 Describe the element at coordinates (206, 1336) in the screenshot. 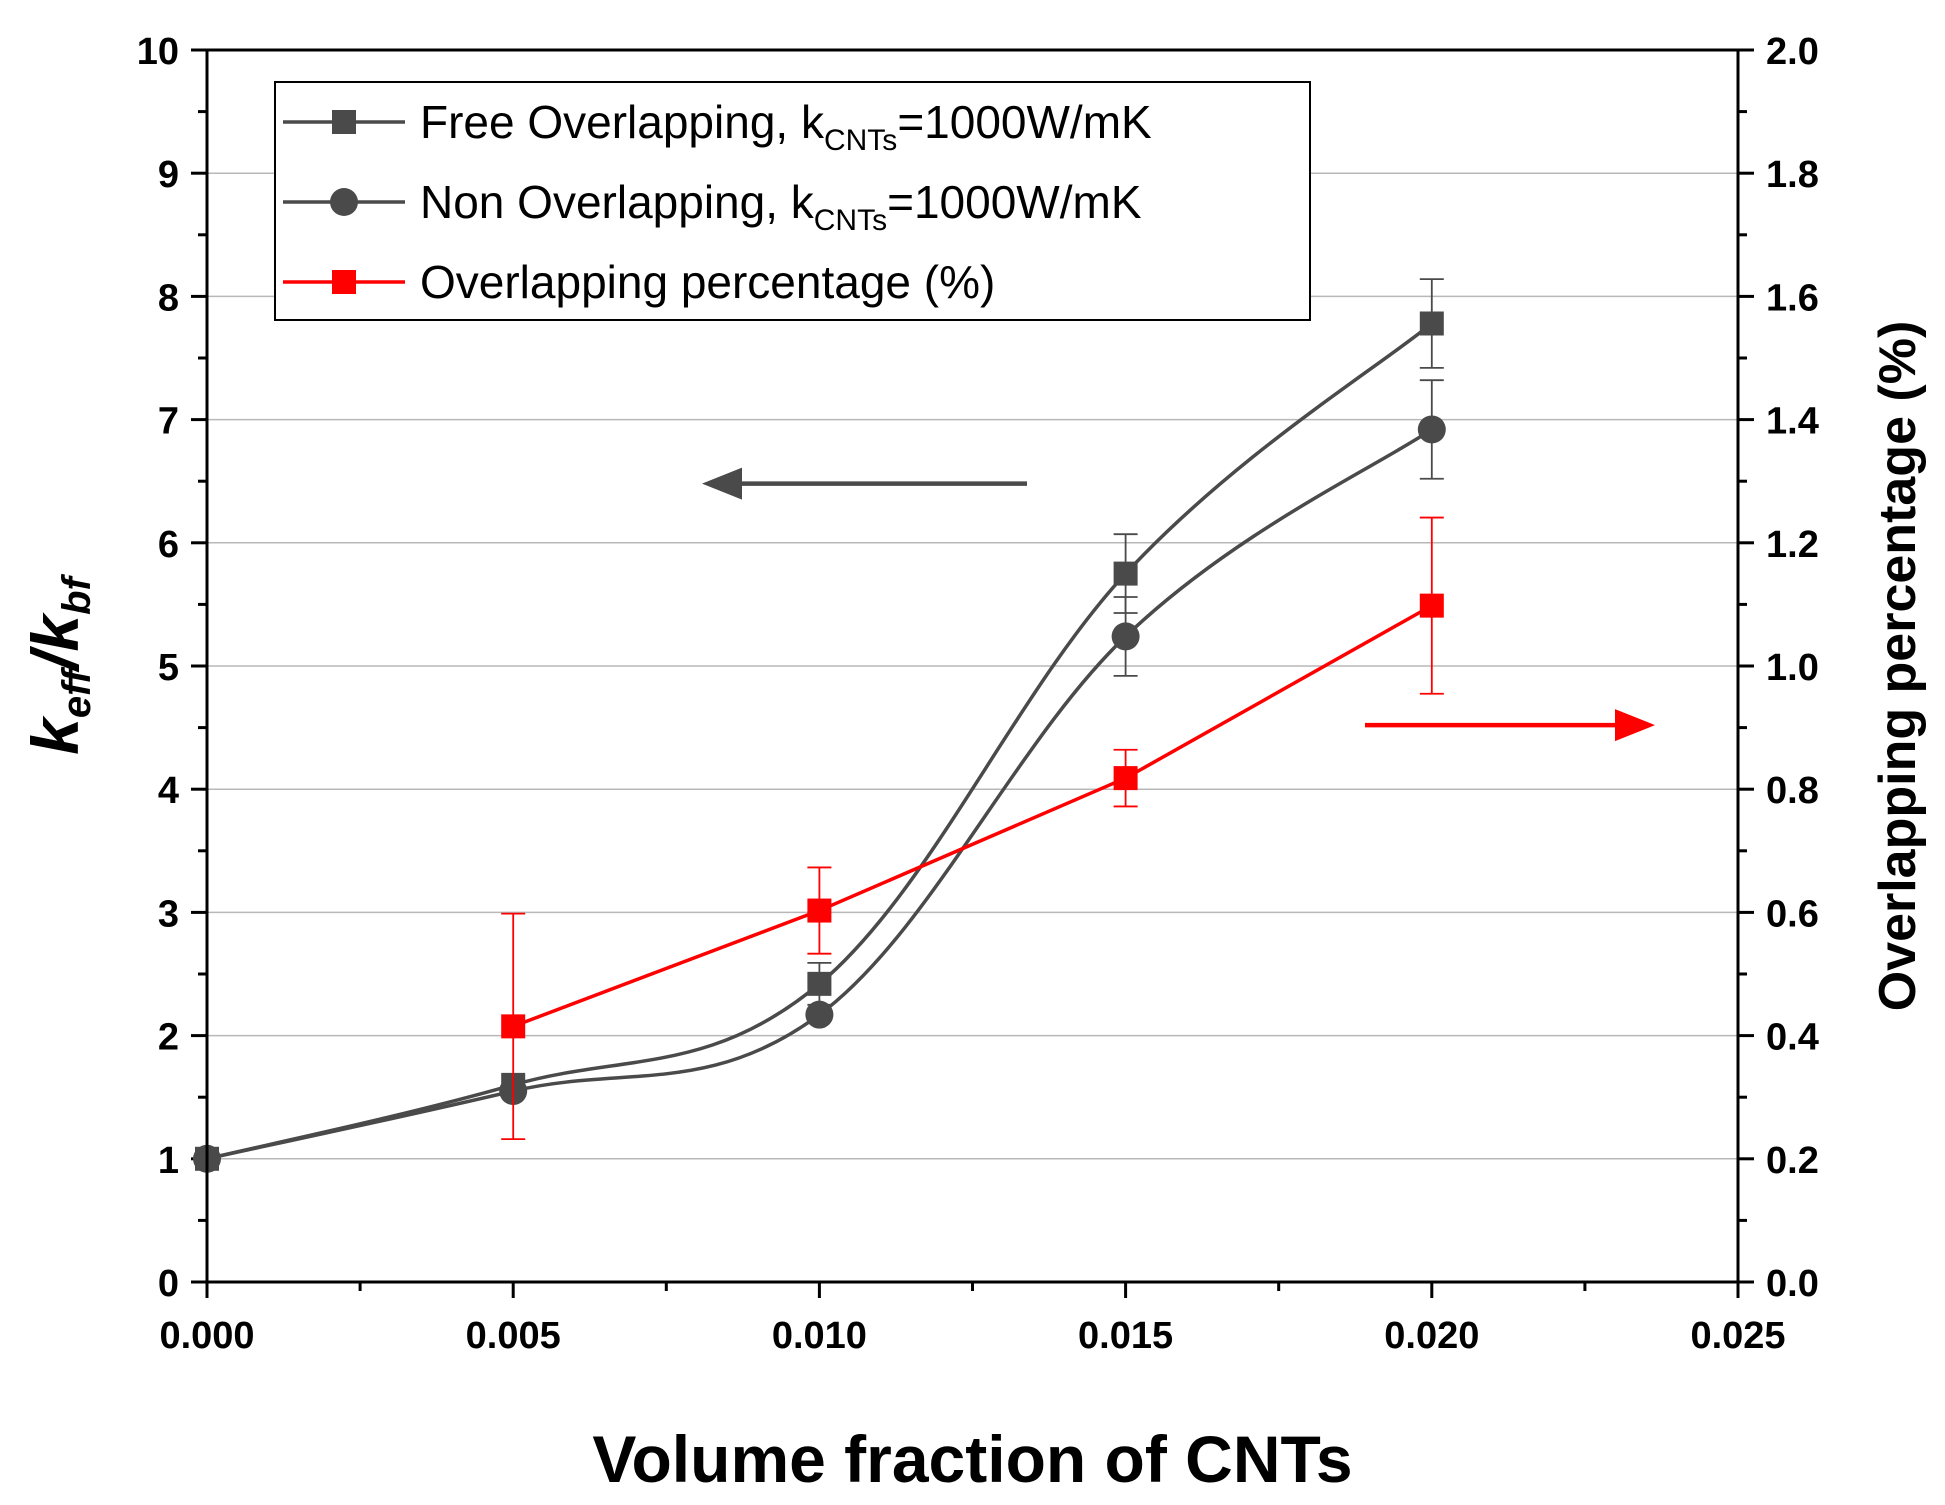

I see `x-tick-label: 0.000` at that location.